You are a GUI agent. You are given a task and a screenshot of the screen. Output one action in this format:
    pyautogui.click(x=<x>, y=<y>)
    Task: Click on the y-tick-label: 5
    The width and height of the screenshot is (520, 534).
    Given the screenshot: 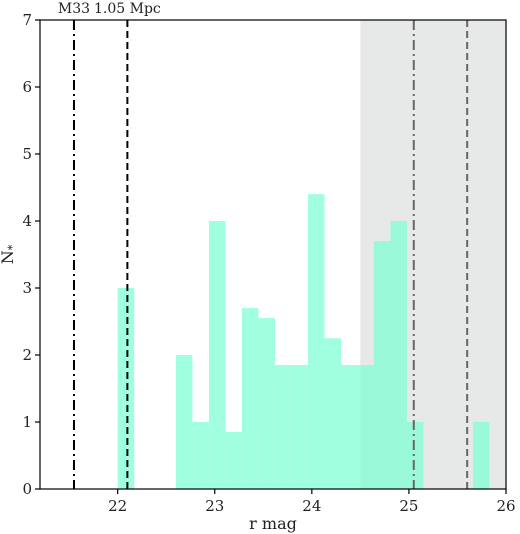 What is the action you would take?
    pyautogui.click(x=27, y=154)
    